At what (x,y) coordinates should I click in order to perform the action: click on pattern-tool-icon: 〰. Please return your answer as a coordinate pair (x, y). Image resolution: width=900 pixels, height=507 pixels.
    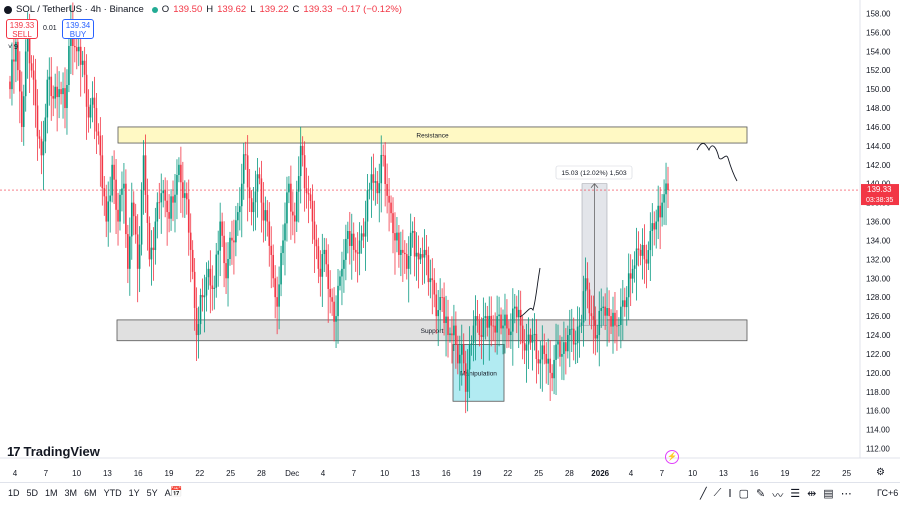
    Looking at the image, I should click on (778, 496).